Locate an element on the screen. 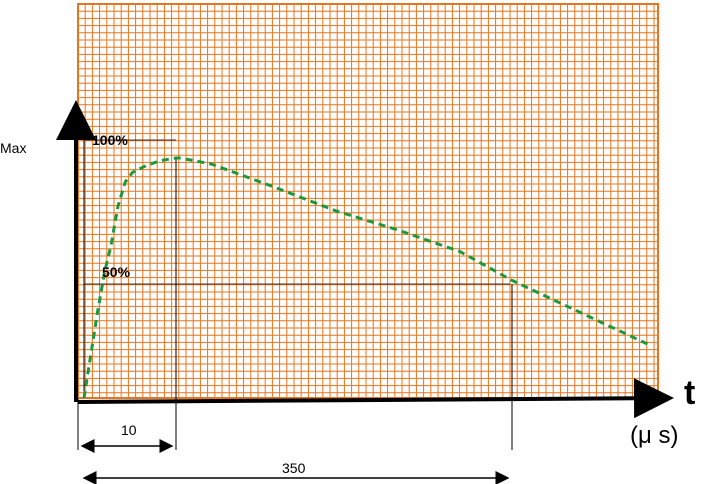  y-axis-label: Max is located at coordinates (13, 148).